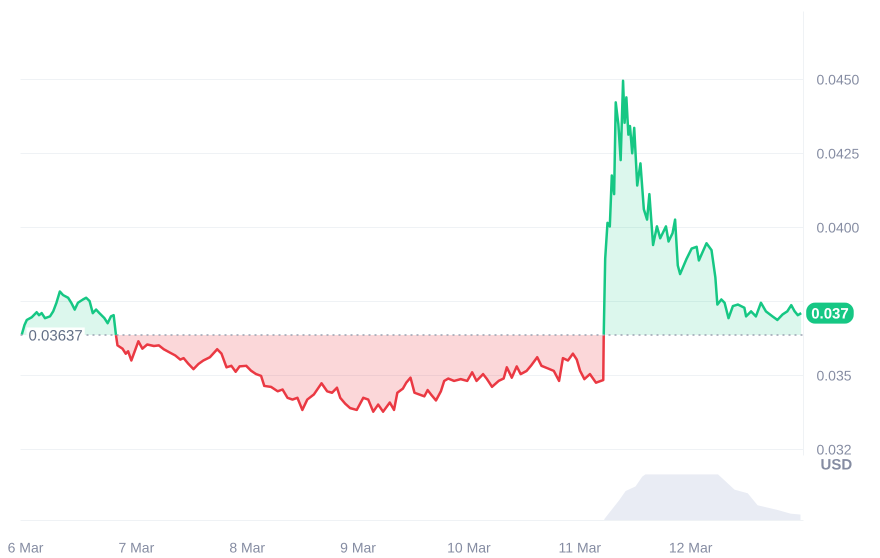 The height and width of the screenshot is (558, 880). What do you see at coordinates (469, 548) in the screenshot?
I see `x-tick-label: 10 Mar` at bounding box center [469, 548].